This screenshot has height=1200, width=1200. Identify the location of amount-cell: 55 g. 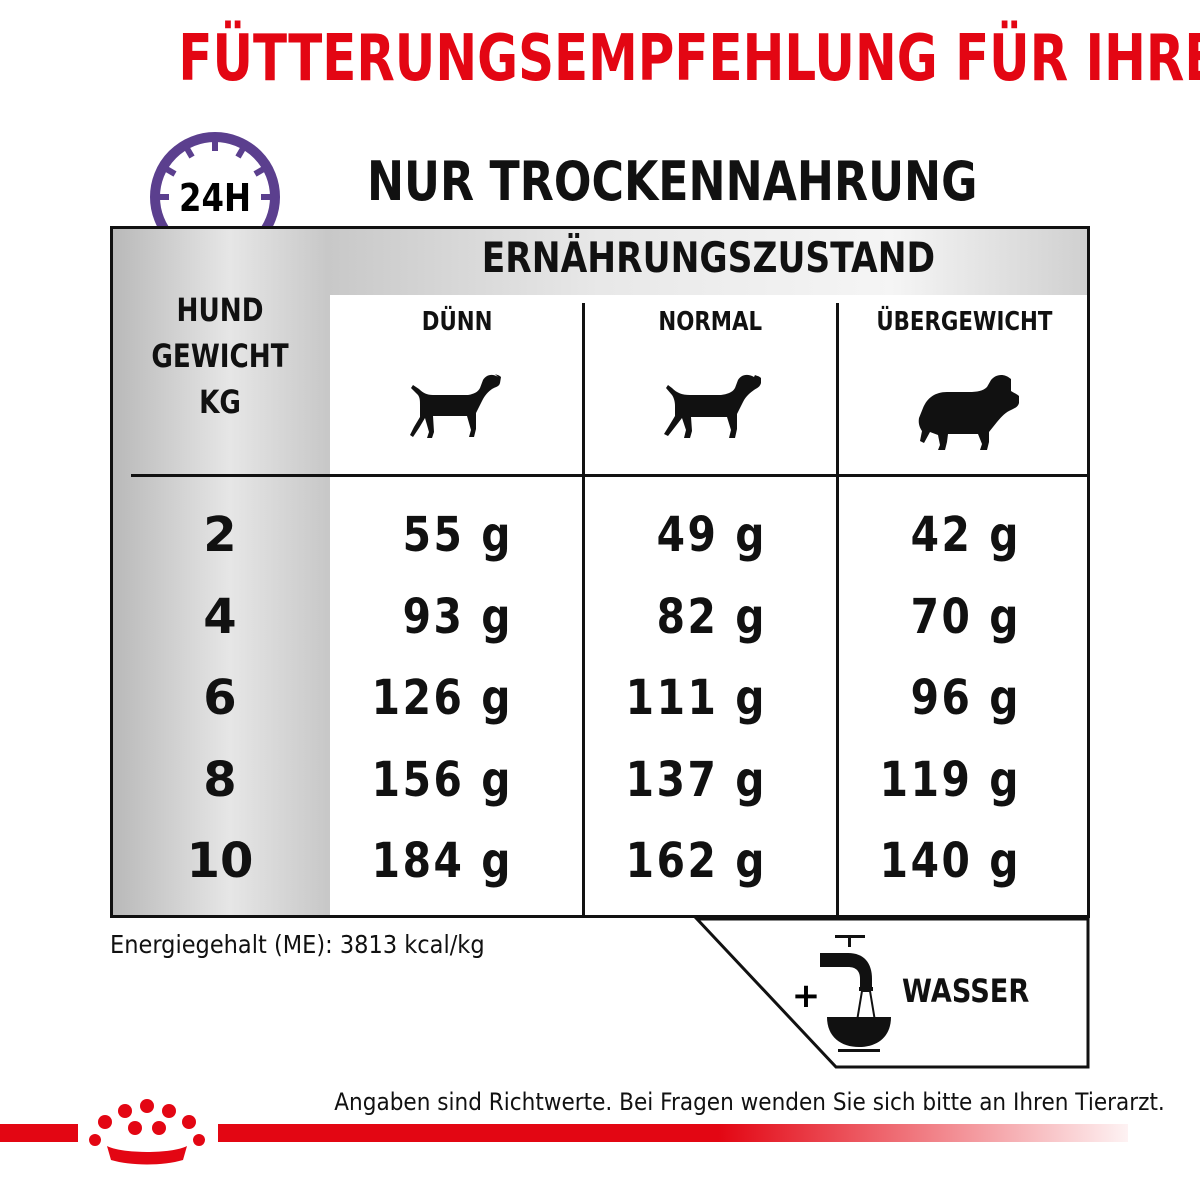
(457, 535).